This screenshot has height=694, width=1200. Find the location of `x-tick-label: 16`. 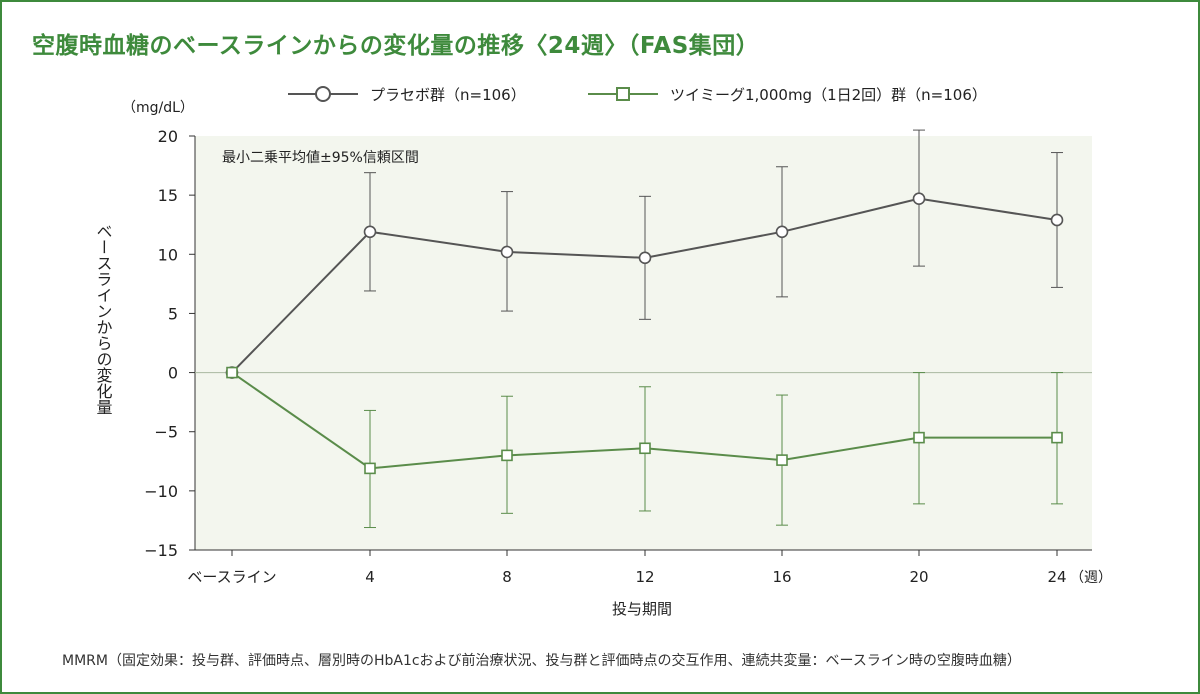

x-tick-label: 16 is located at coordinates (781, 577).